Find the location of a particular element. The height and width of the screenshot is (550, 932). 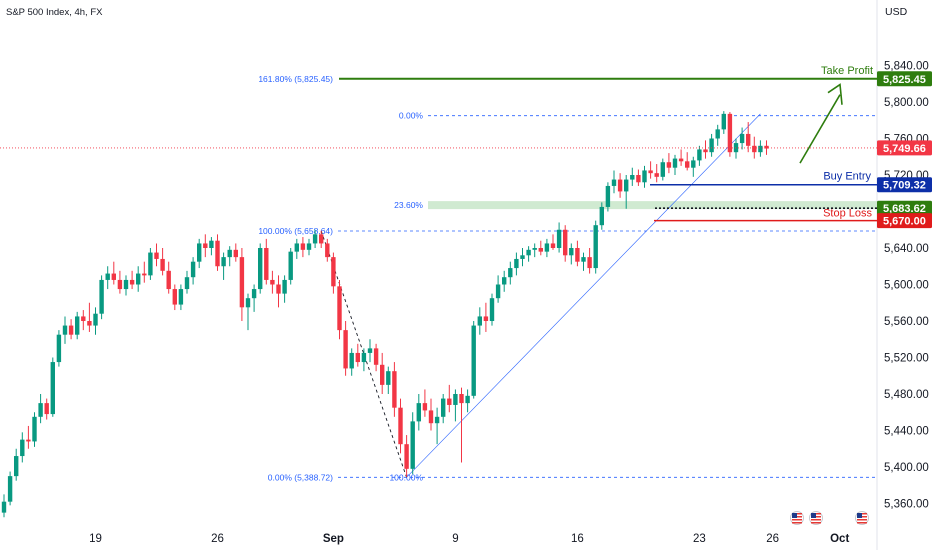

take-profit-price-badge-bg is located at coordinates (904, 79).